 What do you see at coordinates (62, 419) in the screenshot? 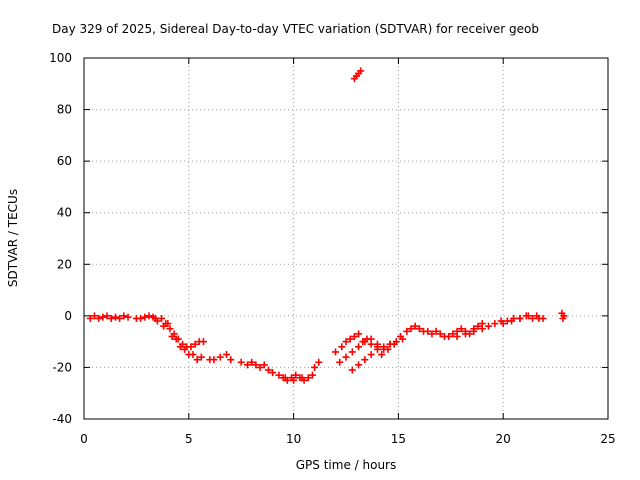
I see `y-tick-label: -40` at bounding box center [62, 419].